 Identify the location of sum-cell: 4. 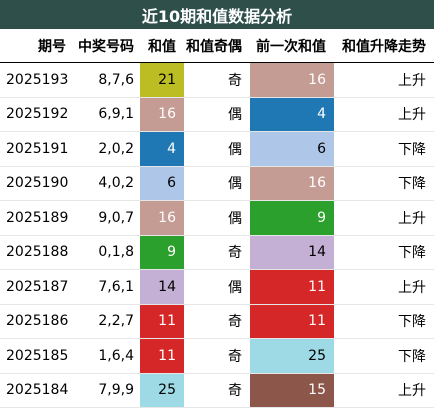
(162, 149).